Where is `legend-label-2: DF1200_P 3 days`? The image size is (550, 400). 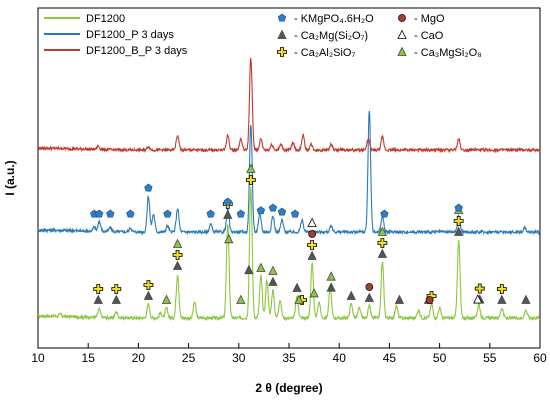
legend-label-2: DF1200_P 3 days is located at coordinates (130, 35).